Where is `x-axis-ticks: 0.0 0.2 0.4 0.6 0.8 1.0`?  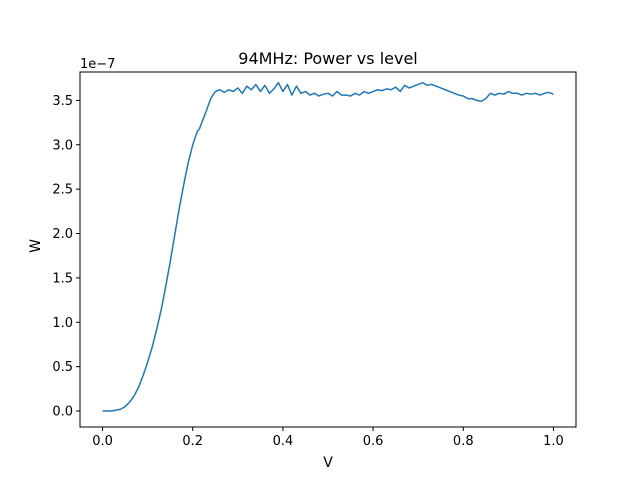 x-axis-ticks: 0.0 0.2 0.4 0.6 0.8 1.0 is located at coordinates (328, 438).